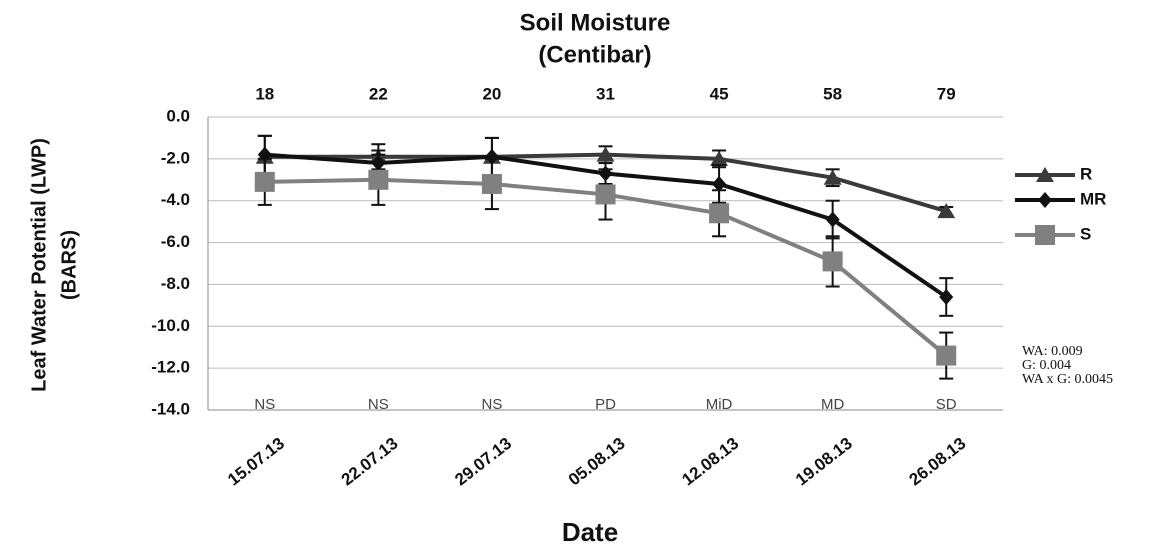 The height and width of the screenshot is (547, 1175). What do you see at coordinates (1086, 173) in the screenshot?
I see `legend-label: R` at bounding box center [1086, 173].